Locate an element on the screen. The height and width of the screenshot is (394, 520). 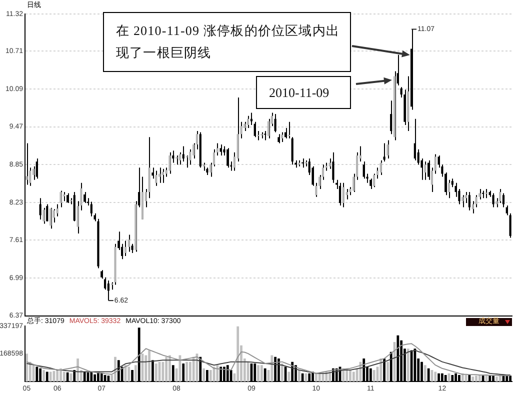
annotation: 在 2010-11-09 涨停板的价位区域内出现了一根巨阴线 is located at coordinates (227, 42).